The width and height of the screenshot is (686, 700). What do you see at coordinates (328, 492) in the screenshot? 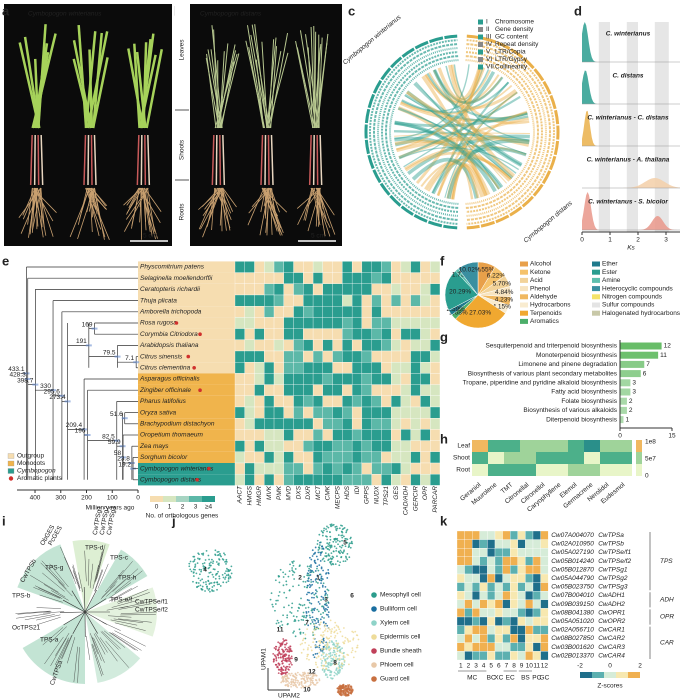
I see `gene-label: CMK` at bounding box center [328, 492].